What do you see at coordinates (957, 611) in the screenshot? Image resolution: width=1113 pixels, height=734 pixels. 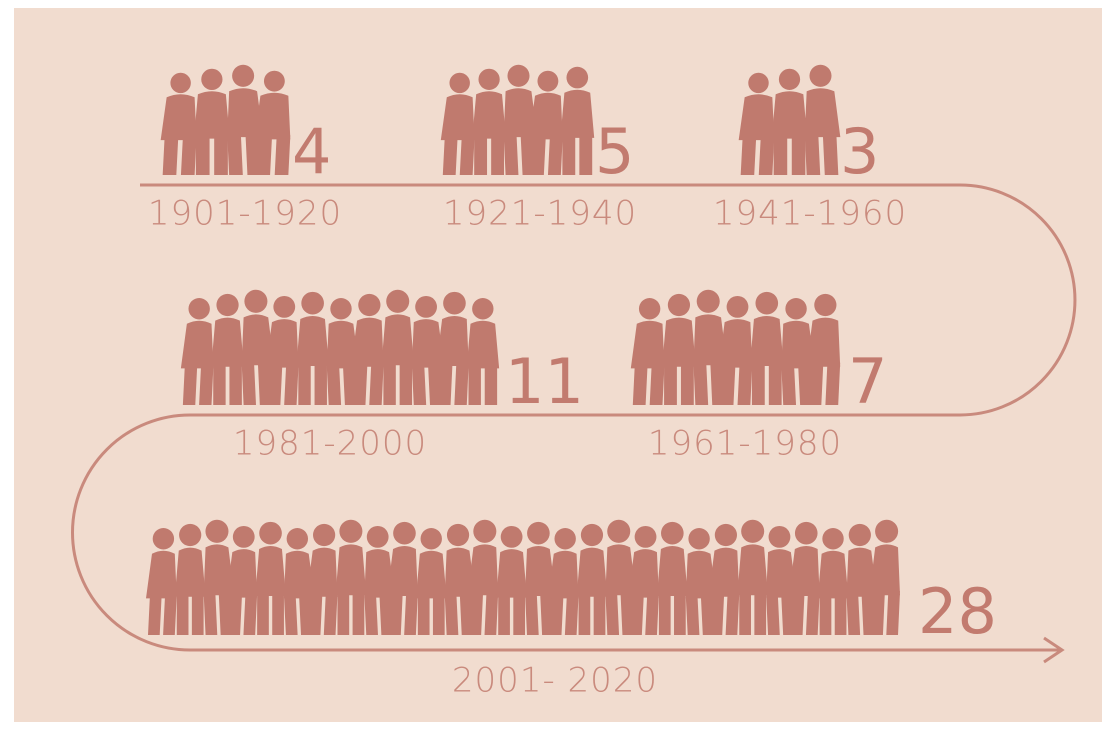 I see `value-label: 28` at bounding box center [957, 611].